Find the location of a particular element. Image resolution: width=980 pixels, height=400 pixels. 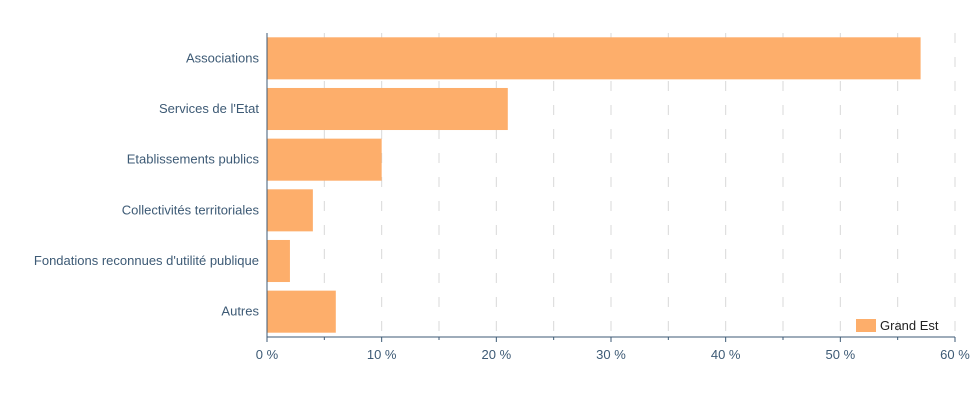

category-label: Fondations reconnues d'utilité publique is located at coordinates (146, 260).